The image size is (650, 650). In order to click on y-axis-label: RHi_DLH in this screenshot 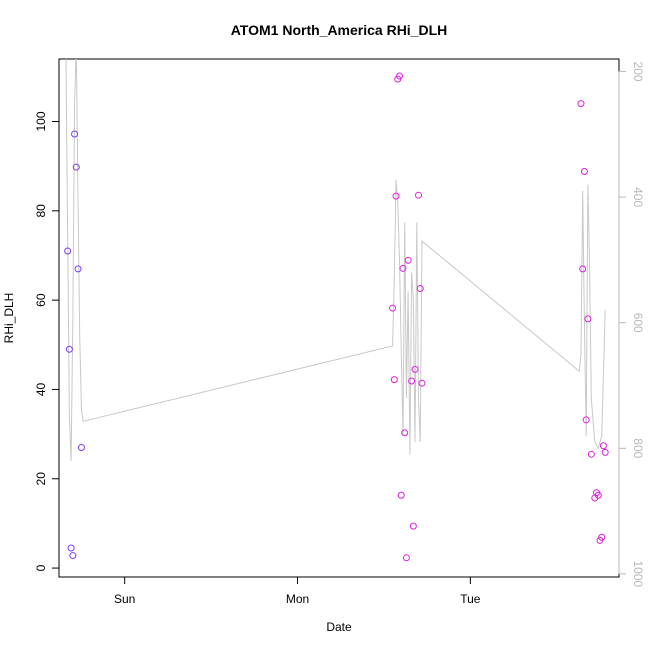, I will do `click(9, 318)`.